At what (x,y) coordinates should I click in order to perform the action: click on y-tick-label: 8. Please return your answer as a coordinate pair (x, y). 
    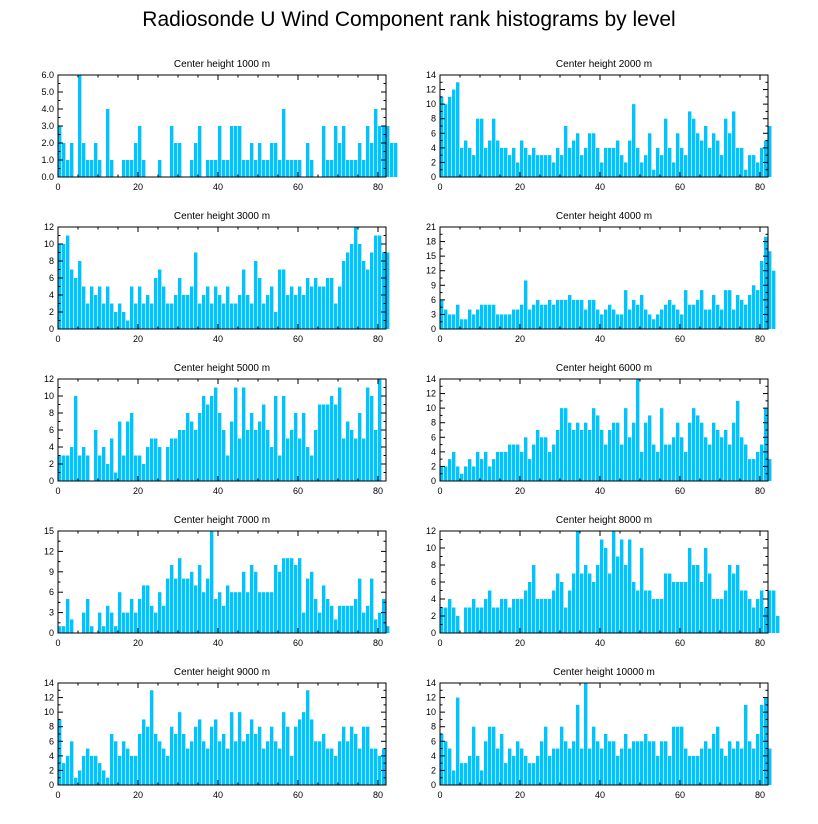
    Looking at the image, I should click on (51, 413).